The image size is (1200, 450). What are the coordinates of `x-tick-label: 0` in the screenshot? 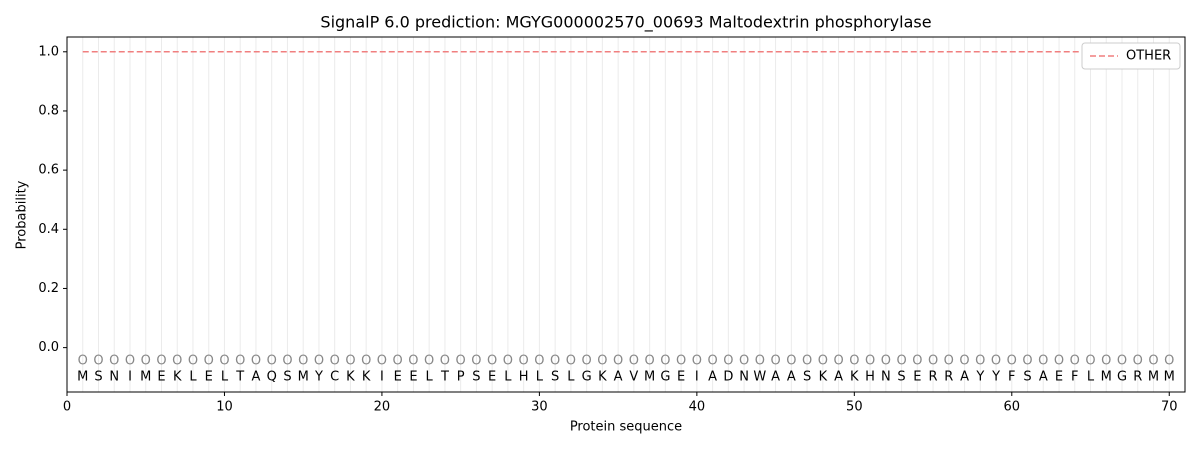 It's located at (67, 407).